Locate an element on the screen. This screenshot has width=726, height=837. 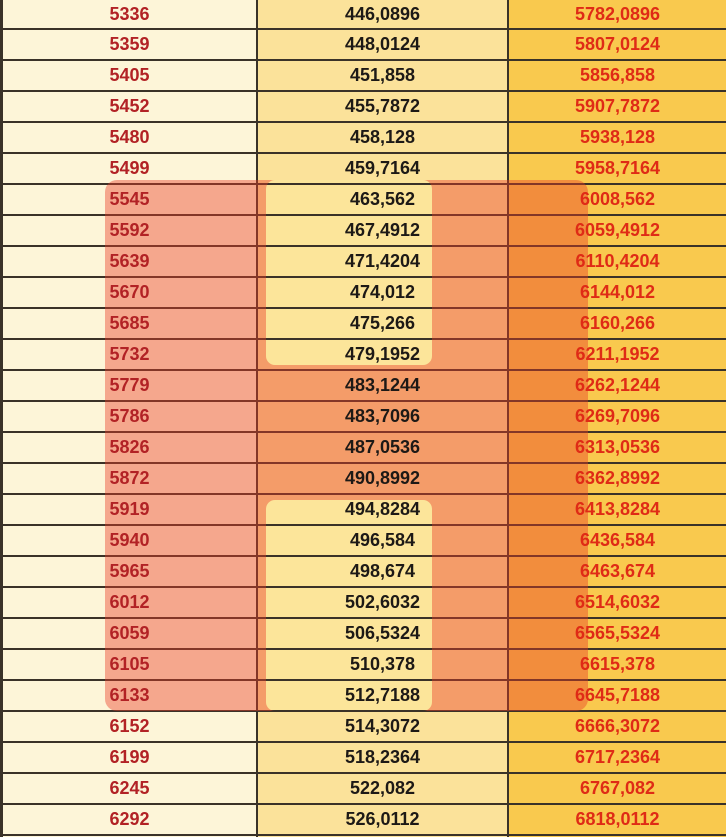
table-cell: 522,082 is located at coordinates (381, 789).